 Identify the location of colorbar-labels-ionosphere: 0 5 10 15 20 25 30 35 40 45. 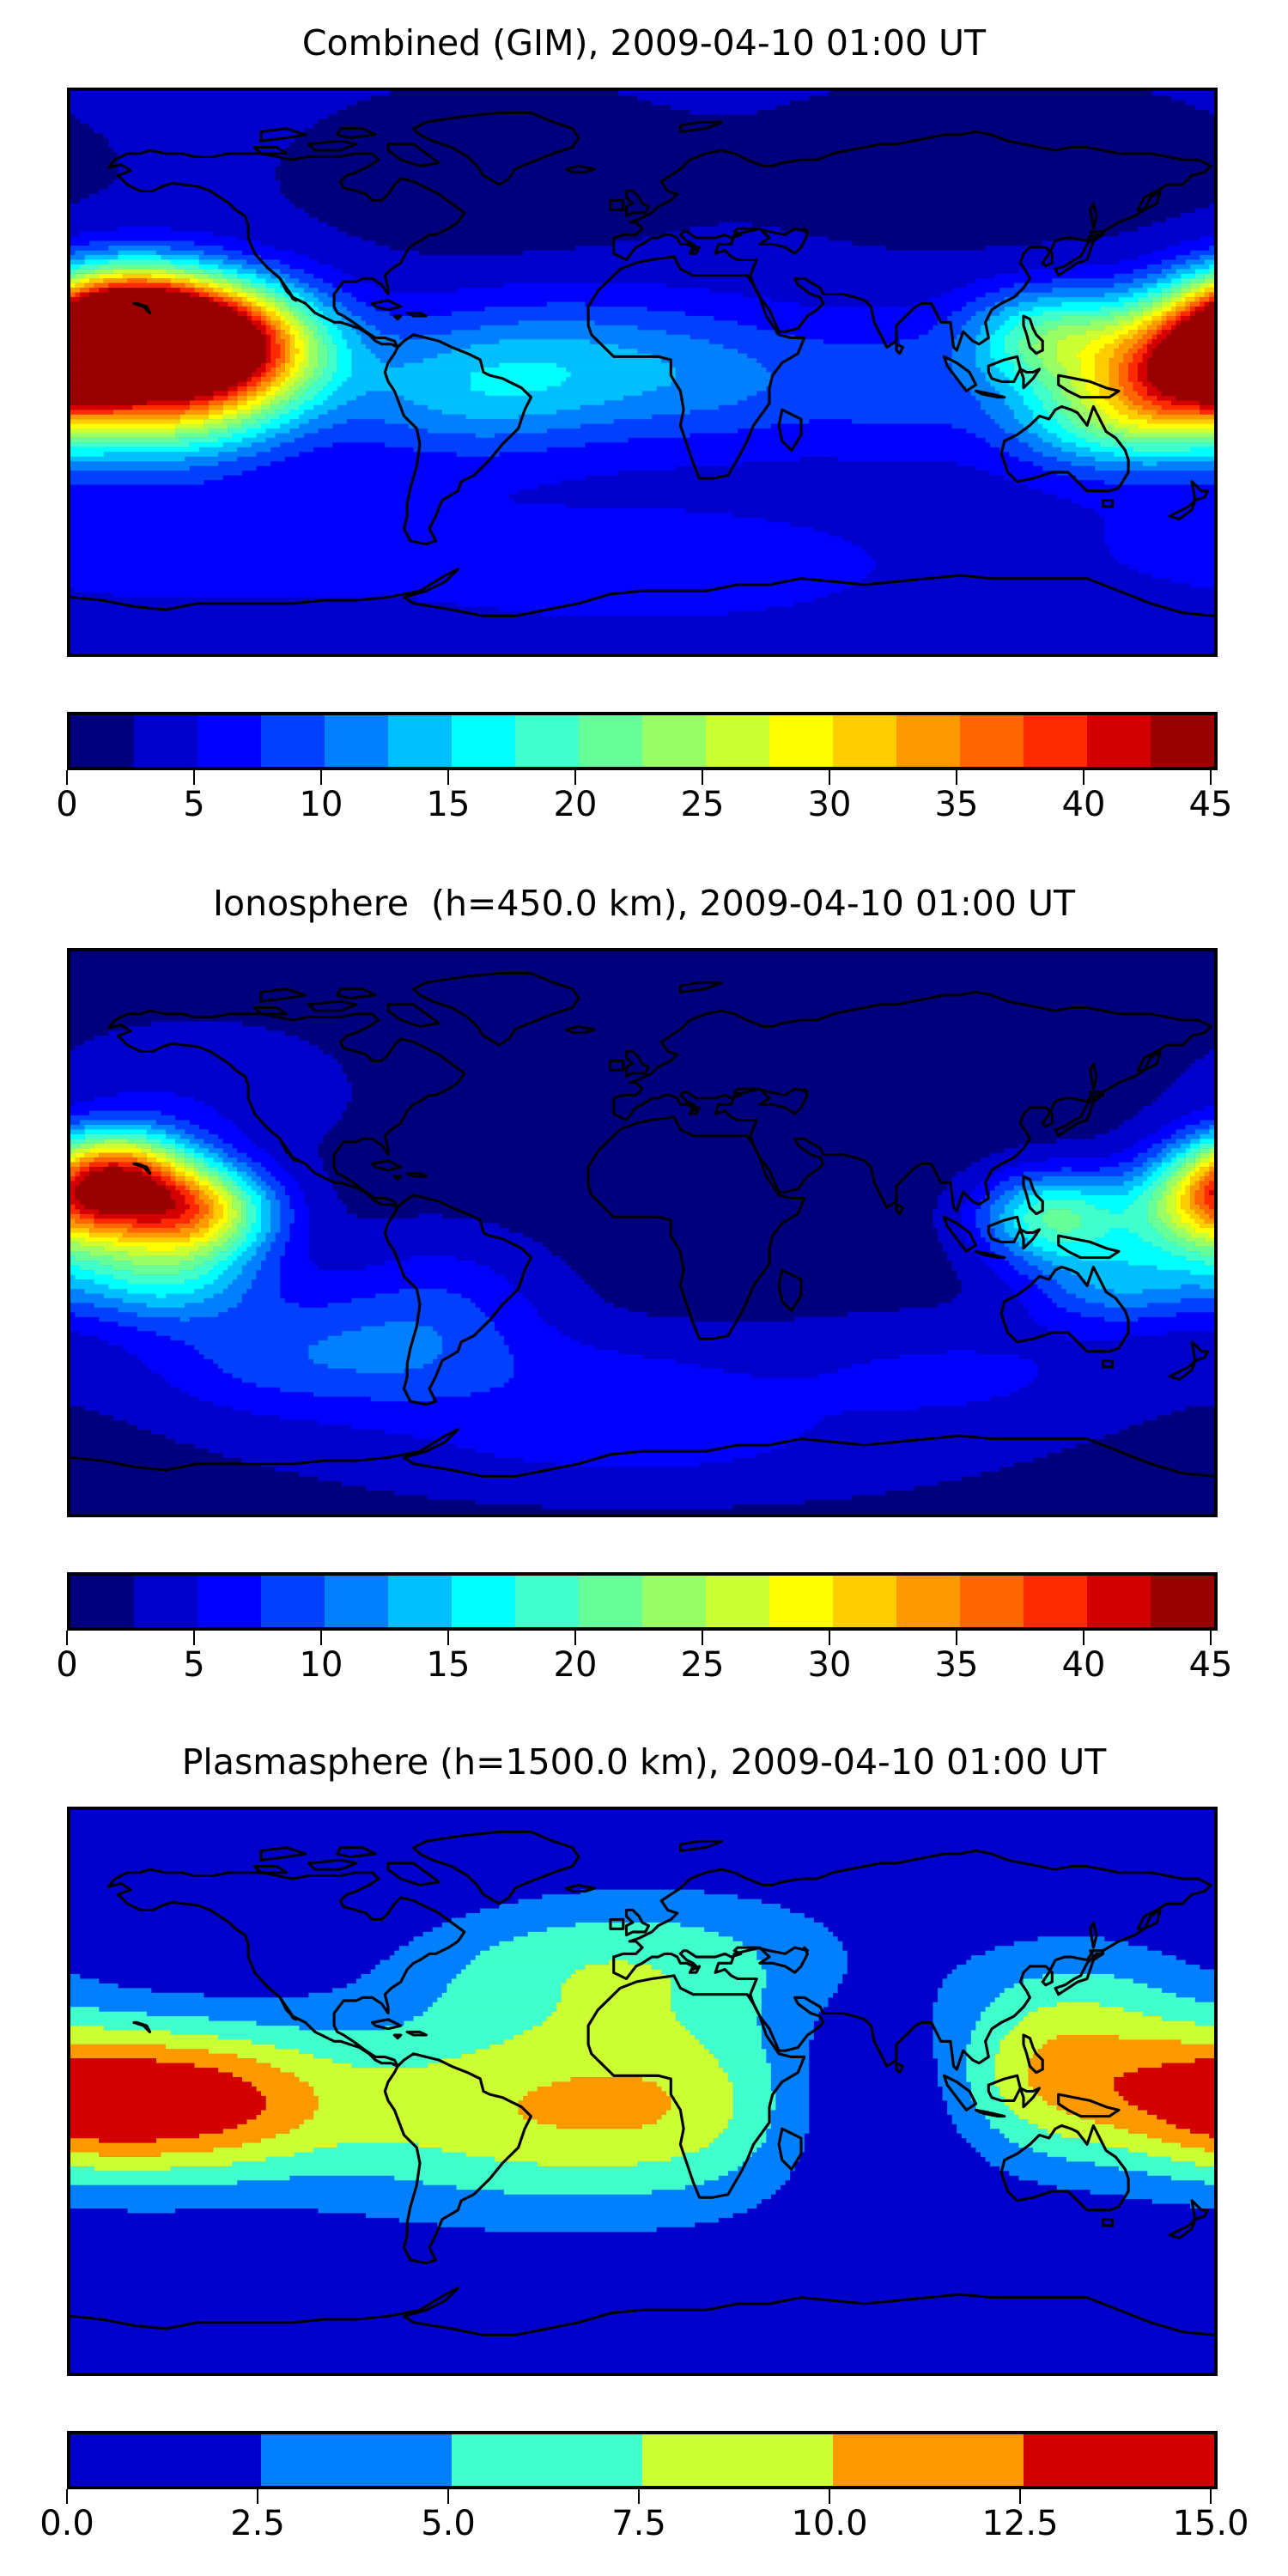
(644, 1668).